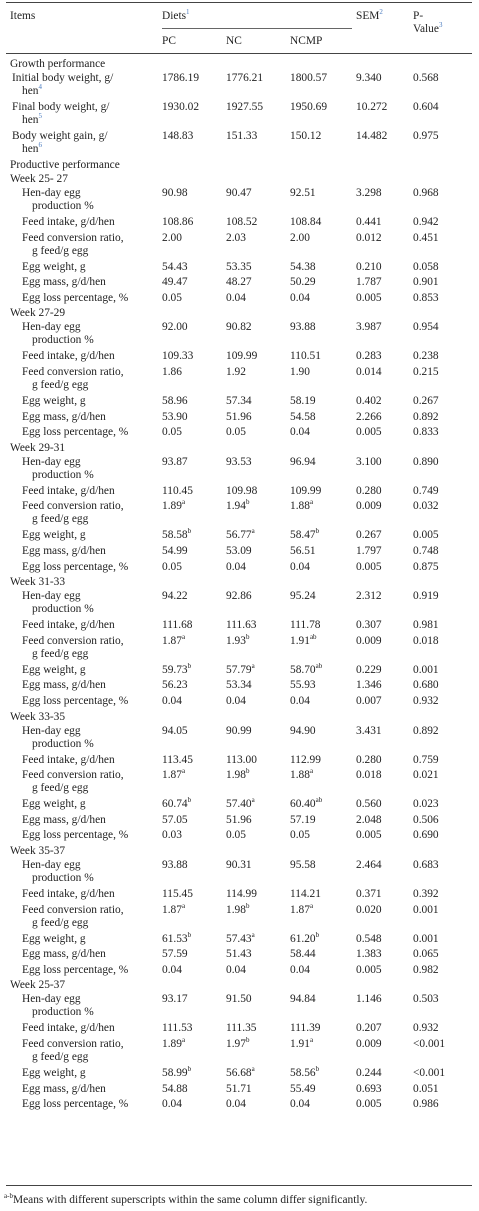  I want to click on value-sem: 0.371, so click(369, 894).